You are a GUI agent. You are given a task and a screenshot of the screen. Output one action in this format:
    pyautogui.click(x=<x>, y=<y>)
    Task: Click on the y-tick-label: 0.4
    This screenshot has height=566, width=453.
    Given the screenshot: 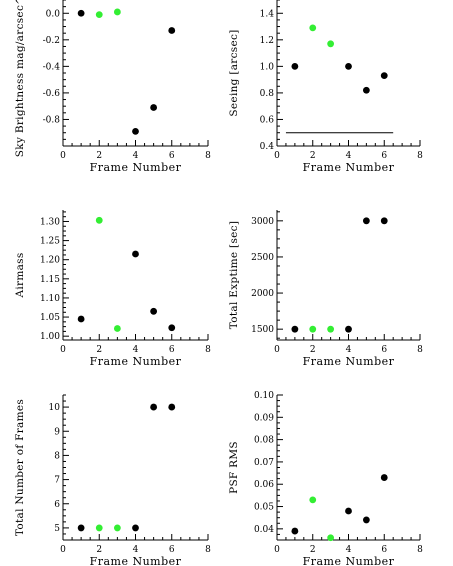 What is the action you would take?
    pyautogui.click(x=267, y=147)
    